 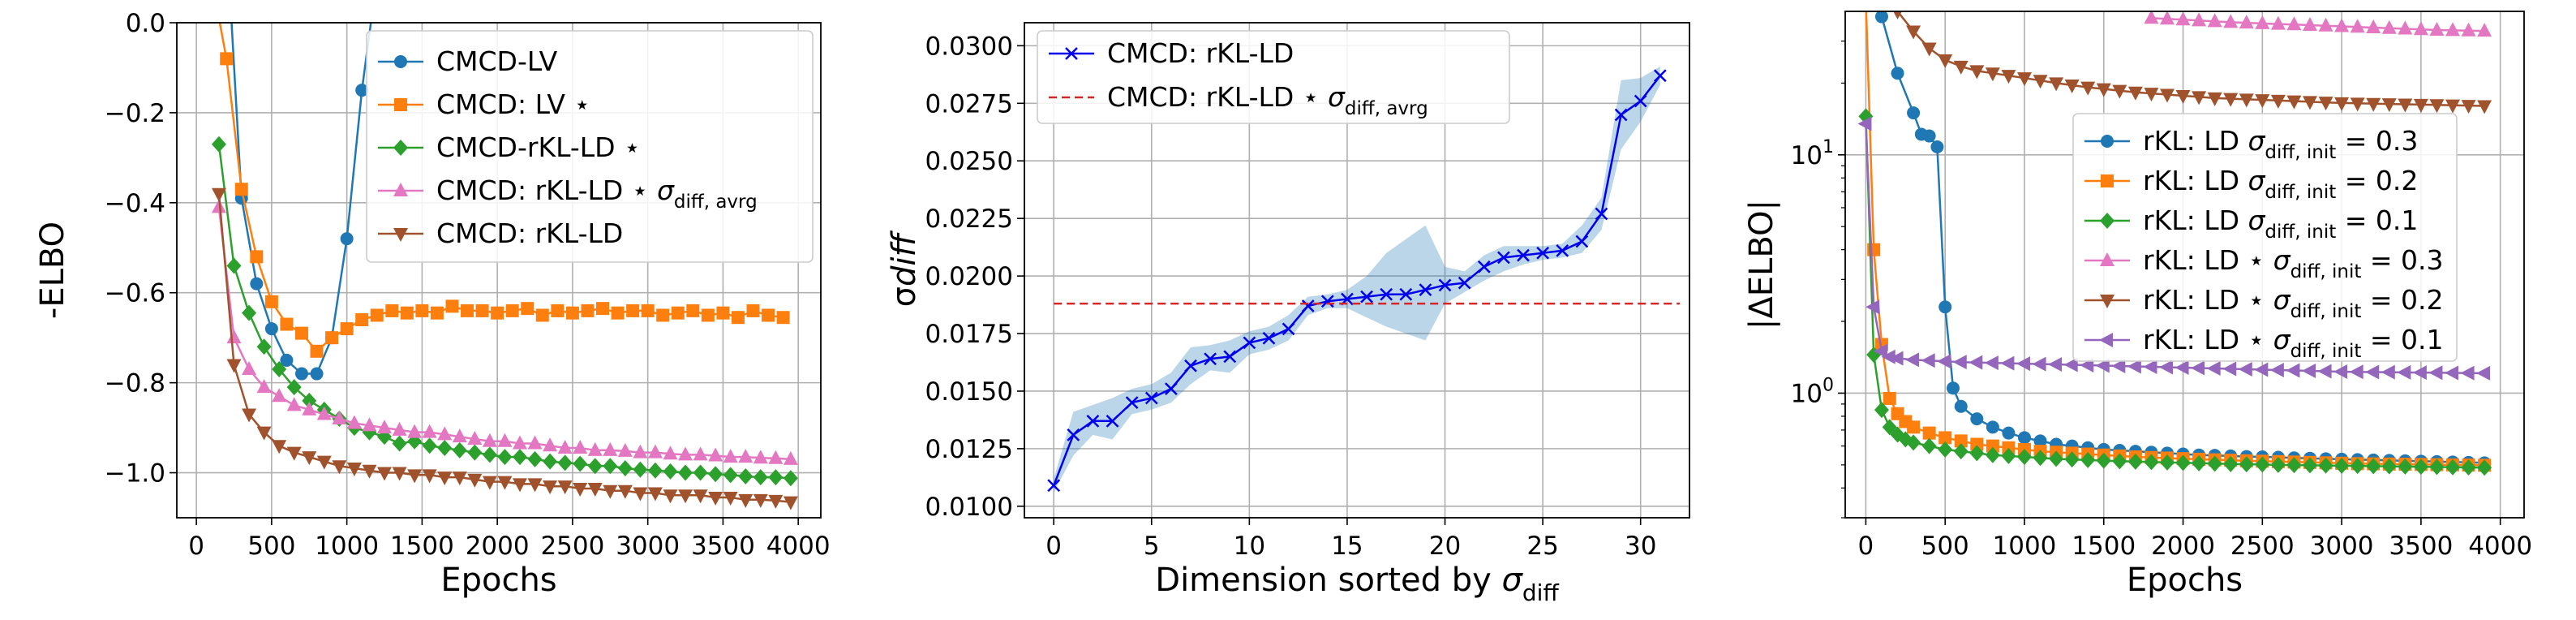 What do you see at coordinates (1386, 108) in the screenshot?
I see `legend-label-subscript: diff, avrg` at bounding box center [1386, 108].